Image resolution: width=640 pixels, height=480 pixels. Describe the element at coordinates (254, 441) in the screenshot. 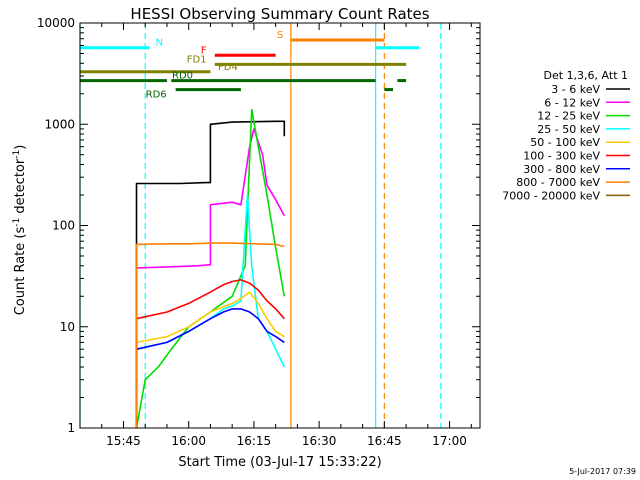

I see `x-tick-label: 16:15` at that location.